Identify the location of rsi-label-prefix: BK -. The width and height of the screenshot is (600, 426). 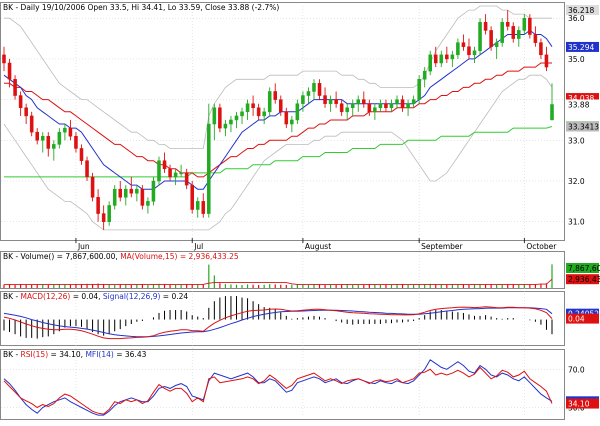
(12, 354).